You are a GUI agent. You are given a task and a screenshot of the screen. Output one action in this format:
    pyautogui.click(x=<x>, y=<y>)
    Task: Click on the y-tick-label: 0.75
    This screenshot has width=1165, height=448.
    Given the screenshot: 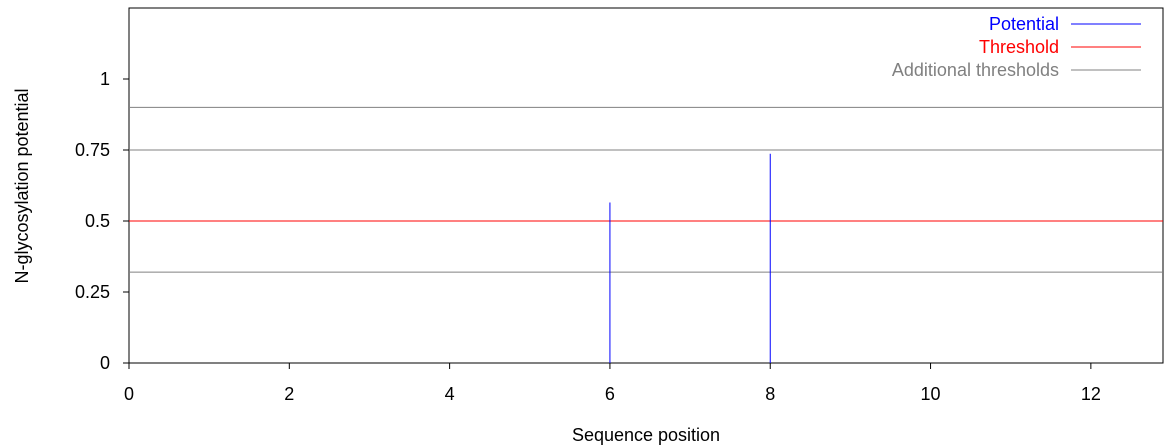 What is the action you would take?
    pyautogui.click(x=92, y=150)
    